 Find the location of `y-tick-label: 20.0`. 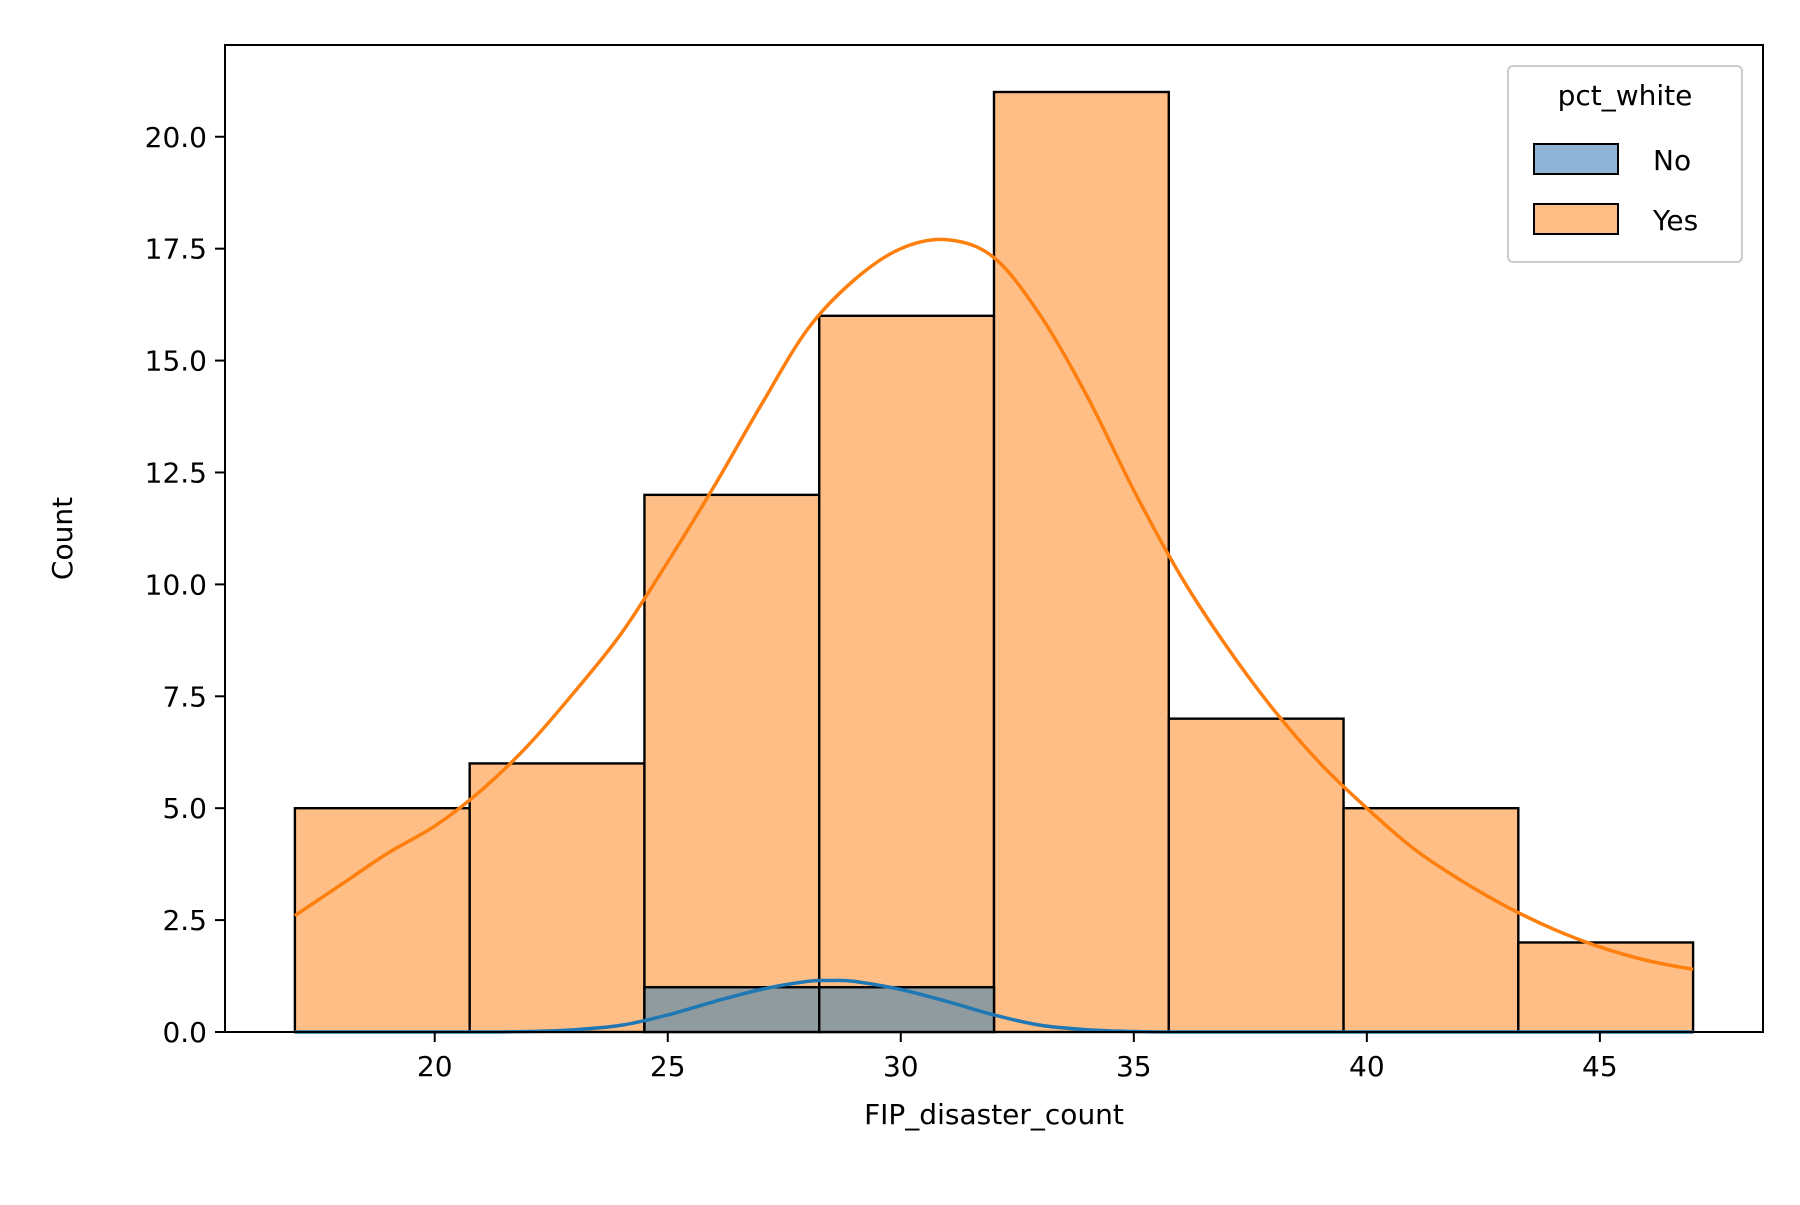

y-tick-label: 20.0 is located at coordinates (176, 137).